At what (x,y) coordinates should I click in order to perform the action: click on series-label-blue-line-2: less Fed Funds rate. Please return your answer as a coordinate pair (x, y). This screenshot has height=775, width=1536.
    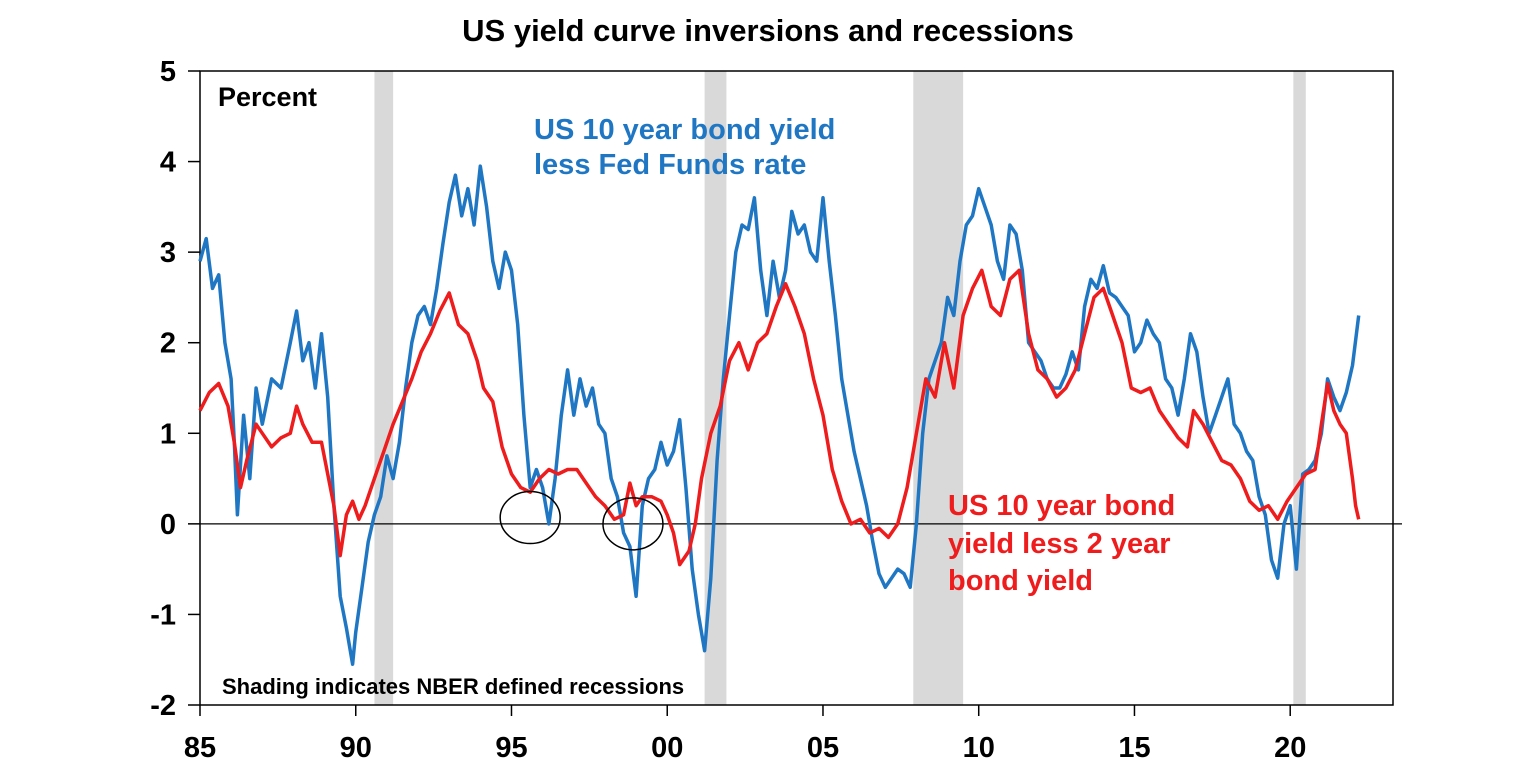
    Looking at the image, I should click on (670, 165).